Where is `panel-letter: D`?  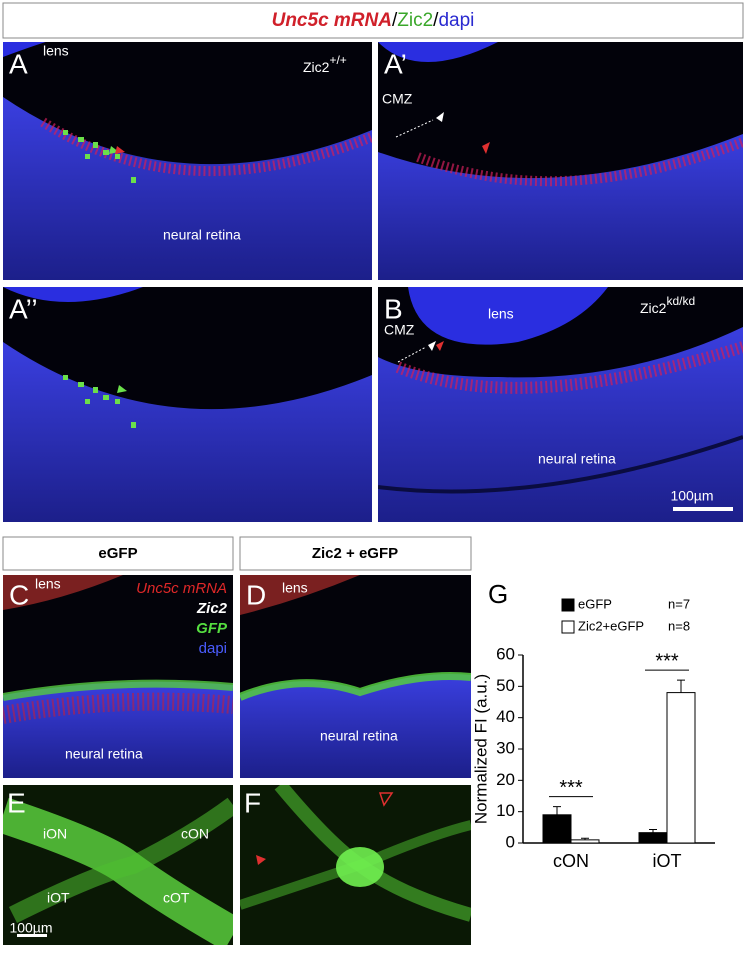 panel-letter: D is located at coordinates (256, 594).